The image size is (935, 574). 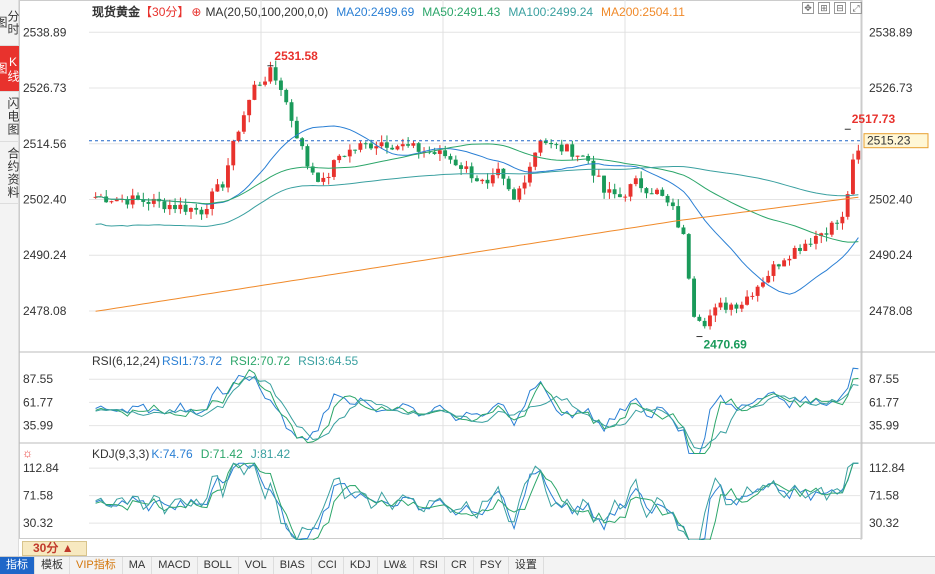 What do you see at coordinates (375, 12) in the screenshot?
I see `ma20-value: MA20:2499.69` at bounding box center [375, 12].